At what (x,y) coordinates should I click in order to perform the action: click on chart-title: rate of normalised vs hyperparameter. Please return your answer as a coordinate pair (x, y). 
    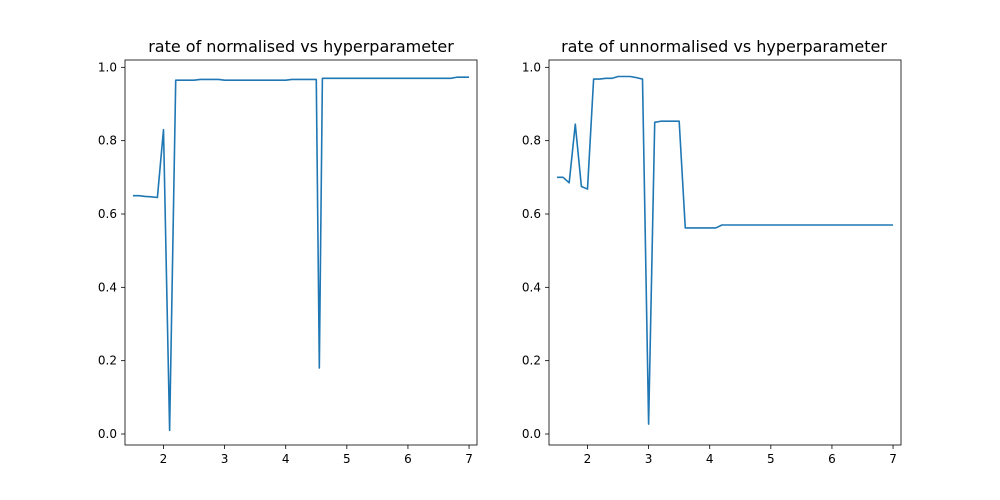
    Looking at the image, I should click on (301, 46).